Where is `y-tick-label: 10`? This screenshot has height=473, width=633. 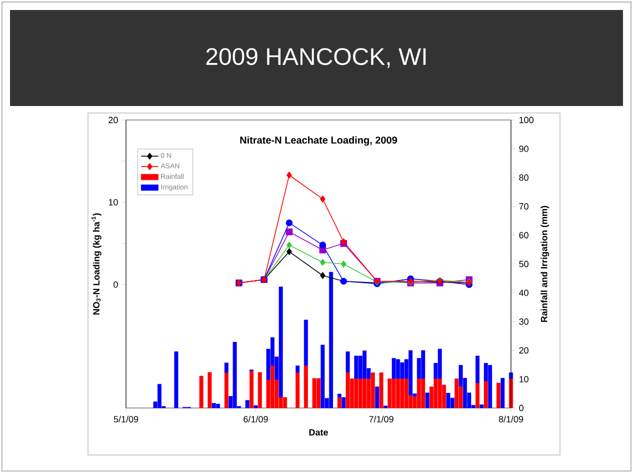
y-tick-label: 10 is located at coordinates (113, 202).